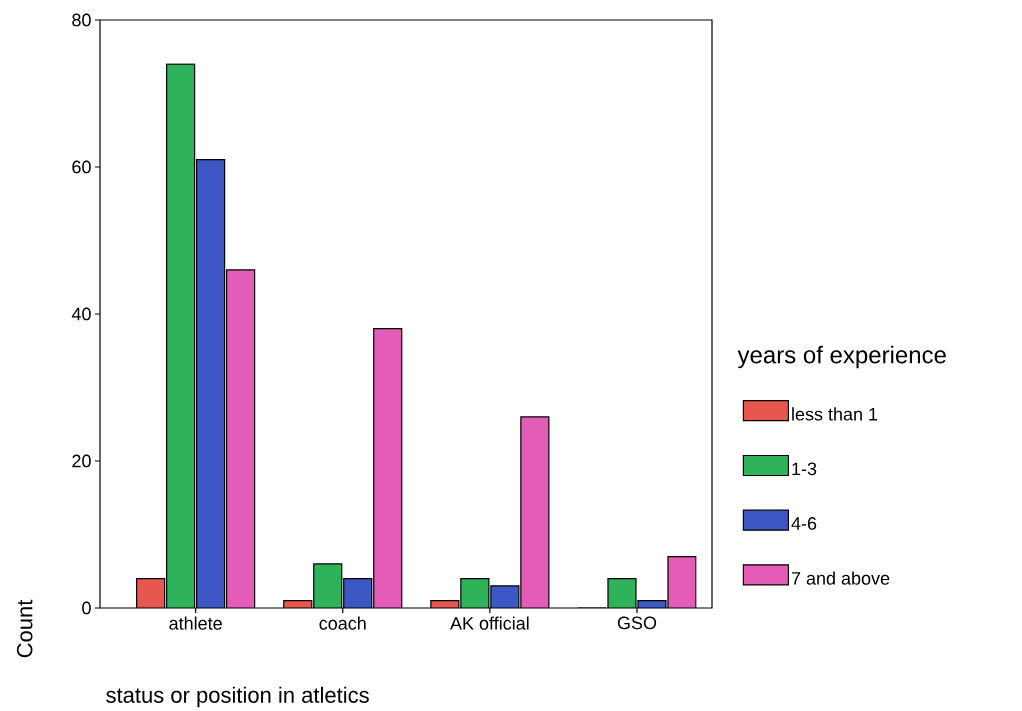 The height and width of the screenshot is (711, 1022). What do you see at coordinates (81, 314) in the screenshot?
I see `y-tick-label: 40` at bounding box center [81, 314].